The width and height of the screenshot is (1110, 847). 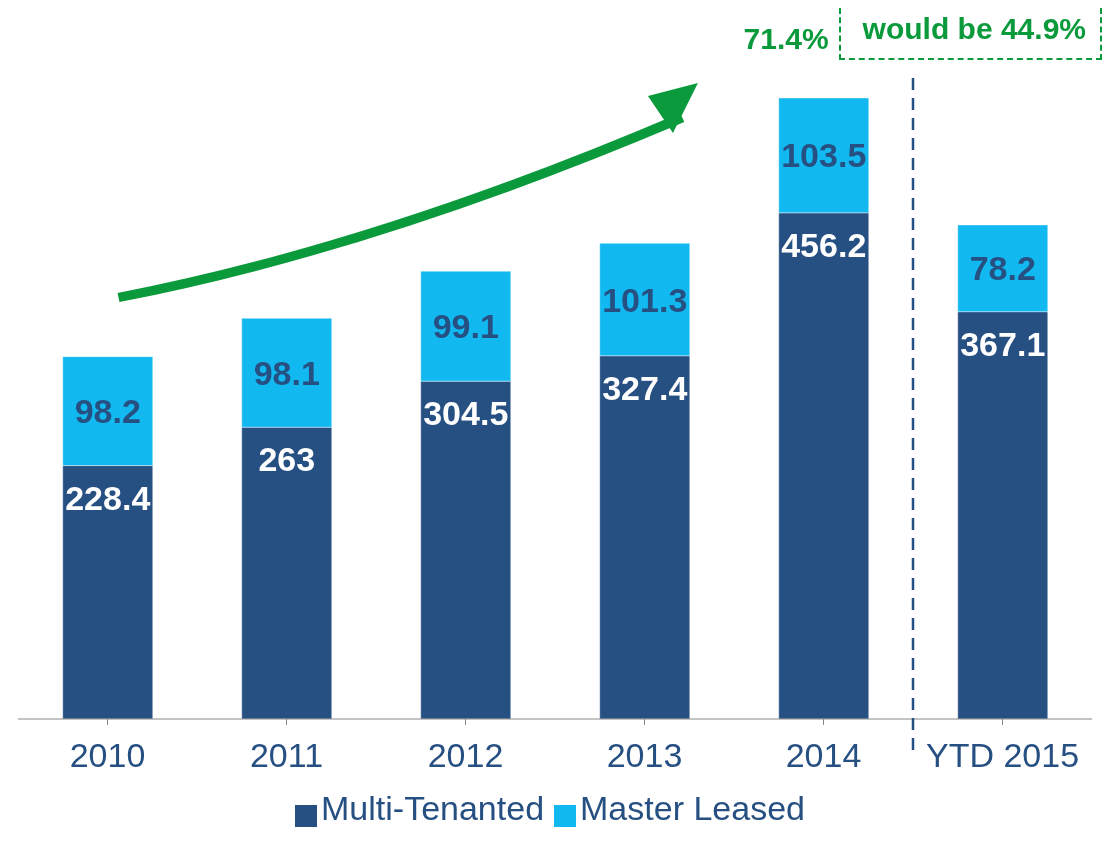 What do you see at coordinates (970, 34) in the screenshot?
I see `text: would be 44.9%` at bounding box center [970, 34].